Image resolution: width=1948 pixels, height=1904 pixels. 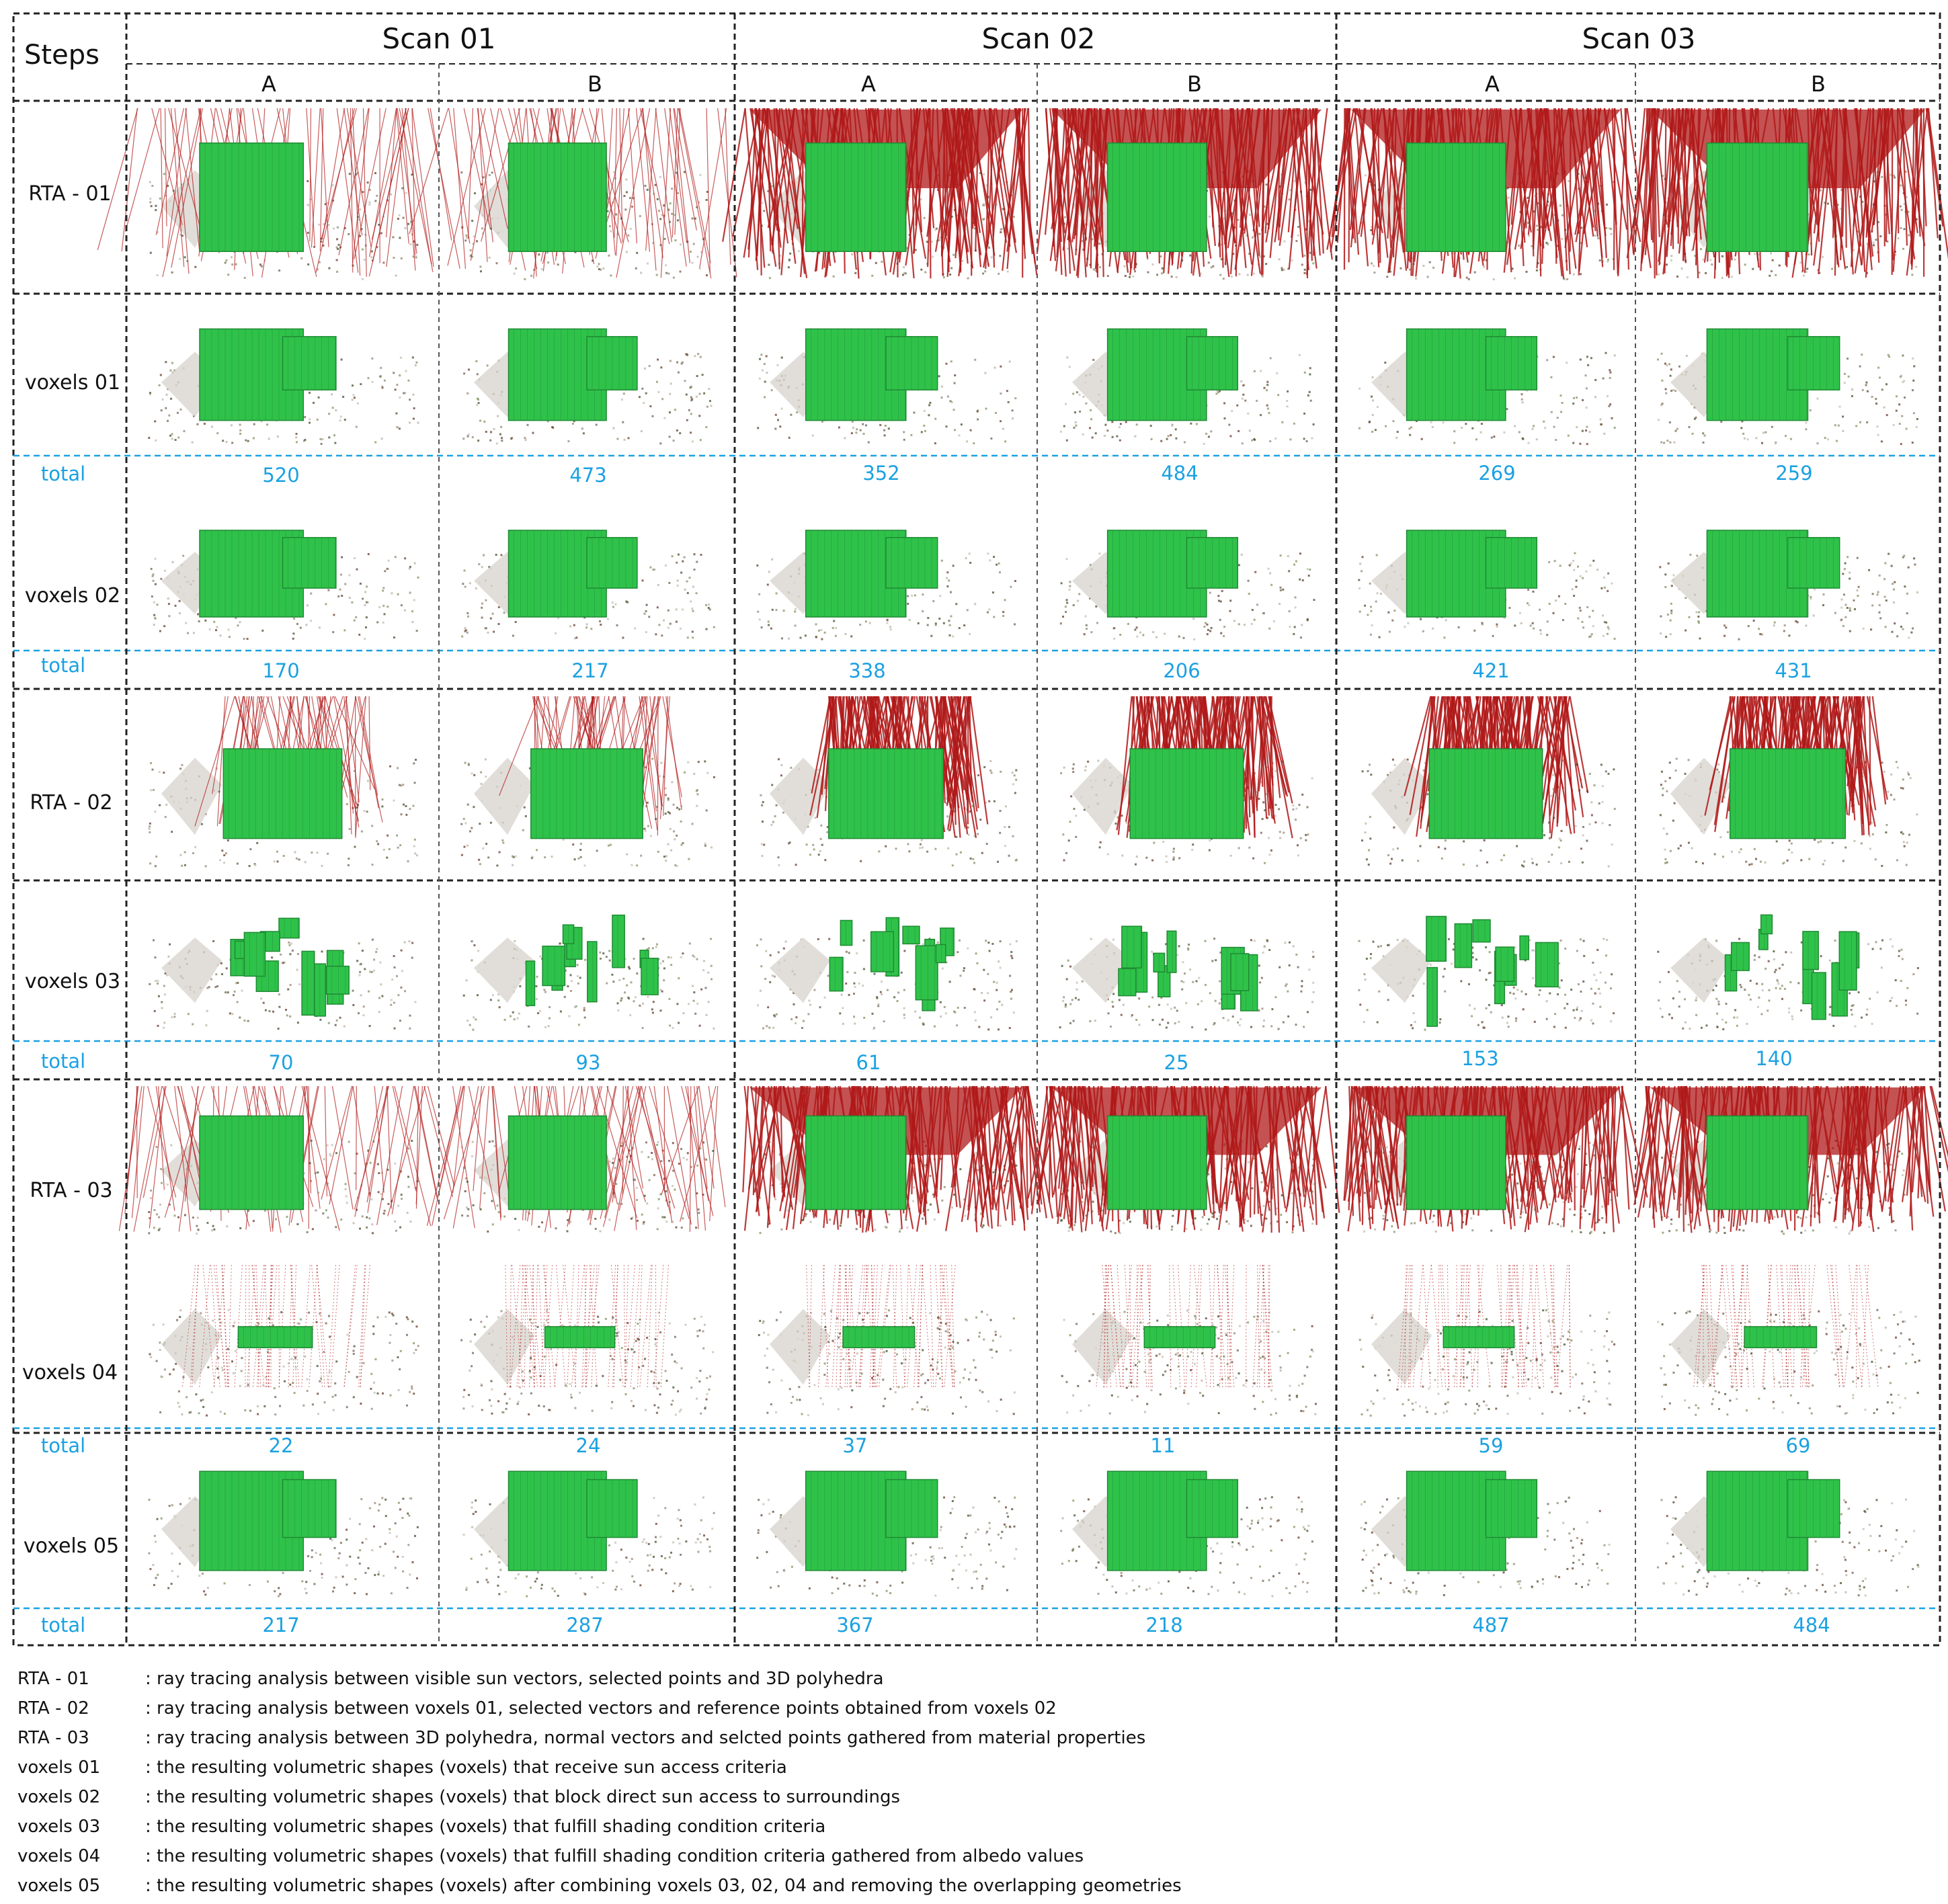 What do you see at coordinates (59, 1886) in the screenshot?
I see `legend-term: voxels 05` at bounding box center [59, 1886].